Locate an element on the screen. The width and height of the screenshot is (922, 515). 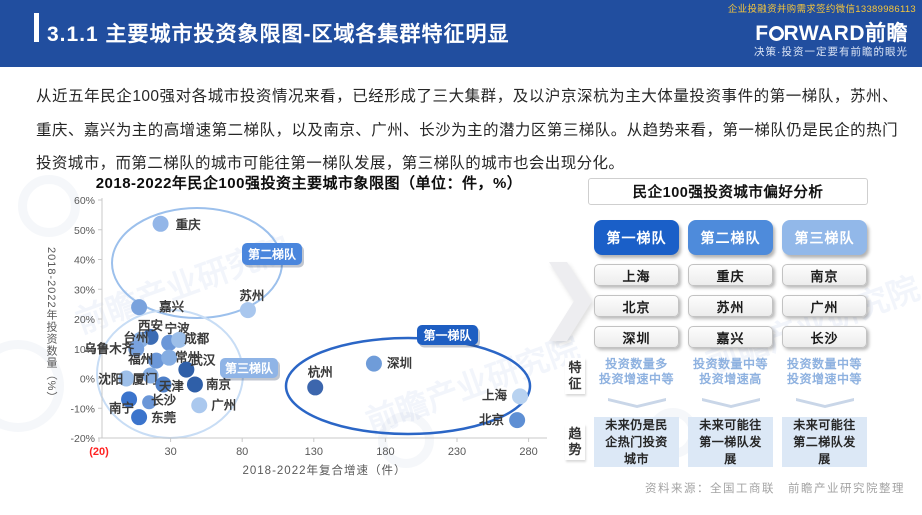
x-tick-label: 30 is located at coordinates (170, 452).